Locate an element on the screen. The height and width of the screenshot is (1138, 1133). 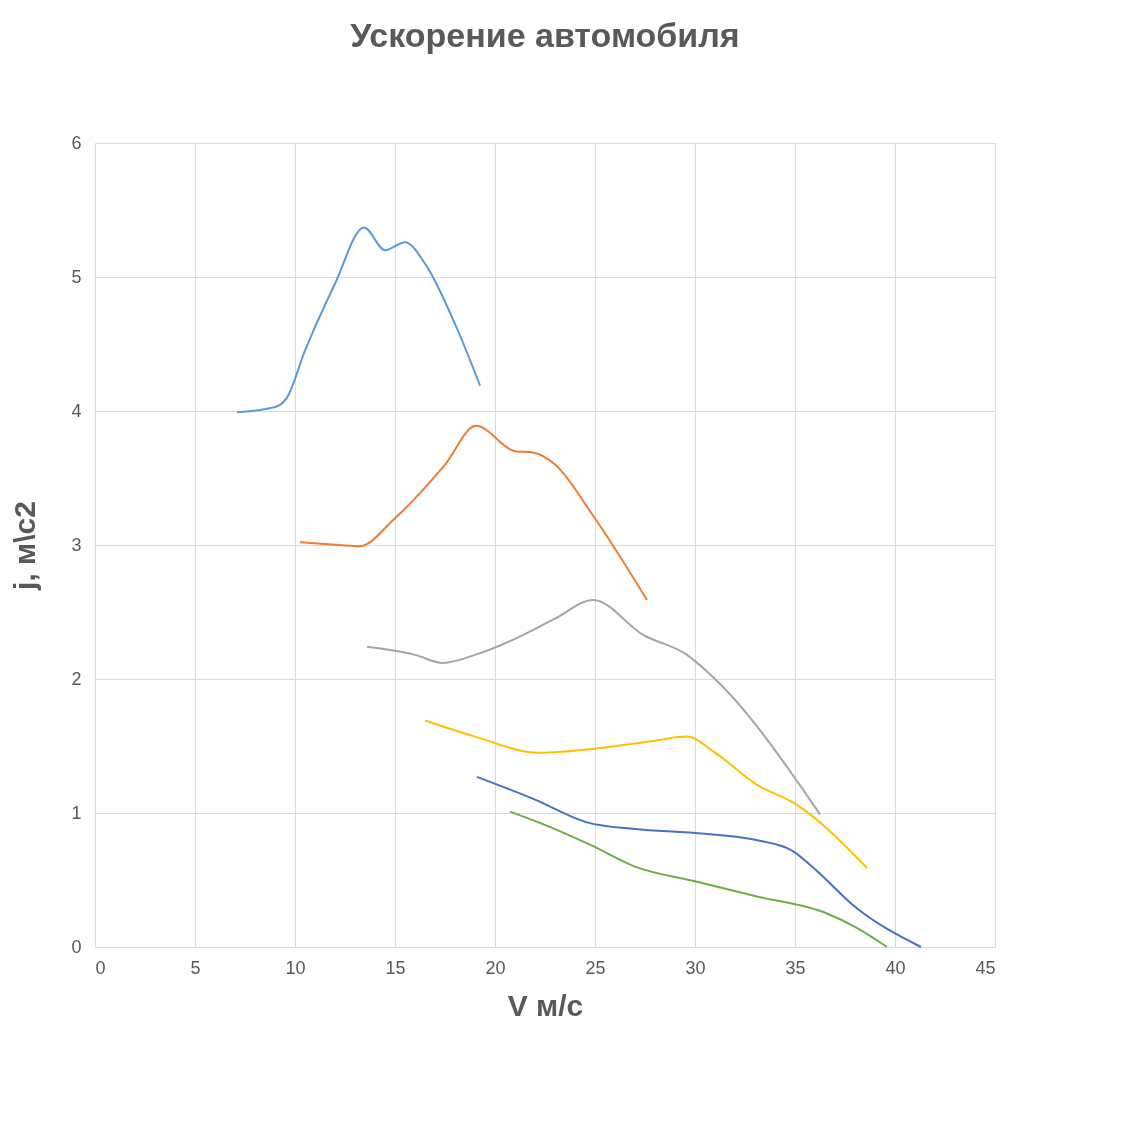
y-tick-label: 3 is located at coordinates (76, 544).